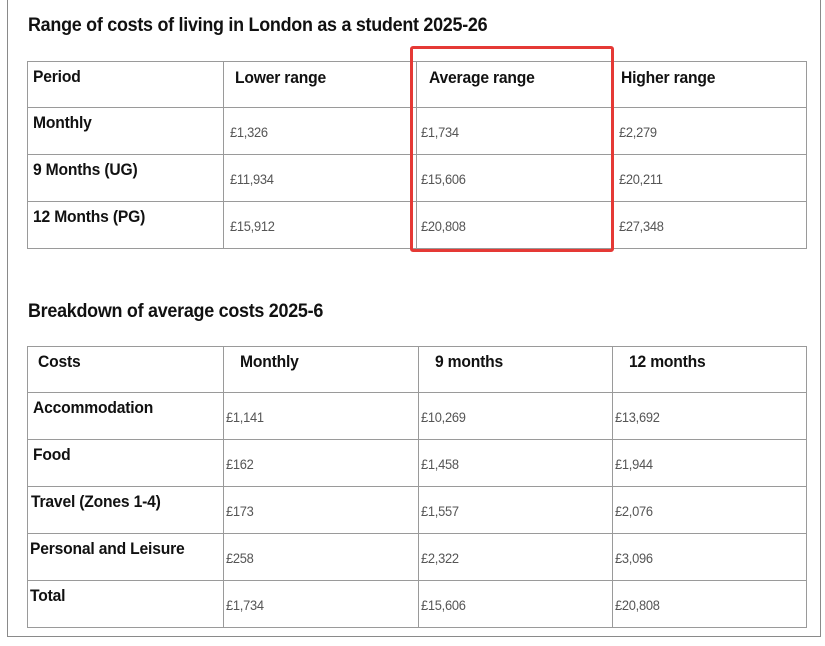 The height and width of the screenshot is (646, 825). I want to click on value-cell: £1,944, so click(709, 463).